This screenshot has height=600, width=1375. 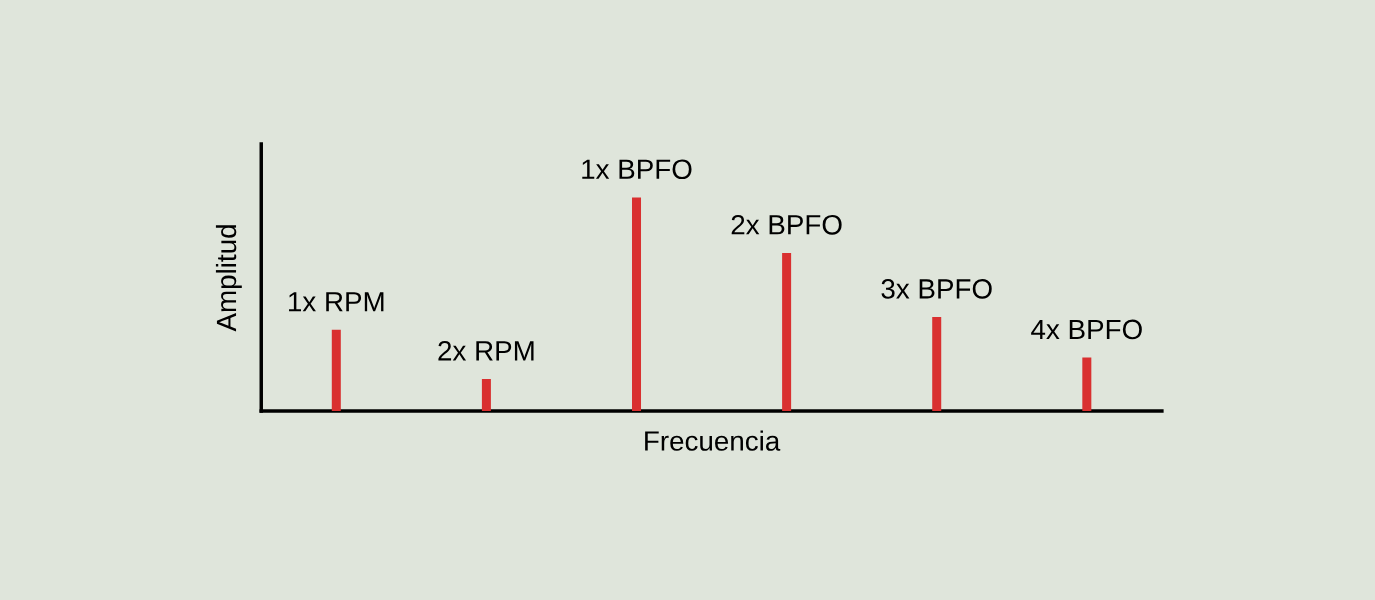 What do you see at coordinates (936, 289) in the screenshot?
I see `x-tick-label: 3x BPFO` at bounding box center [936, 289].